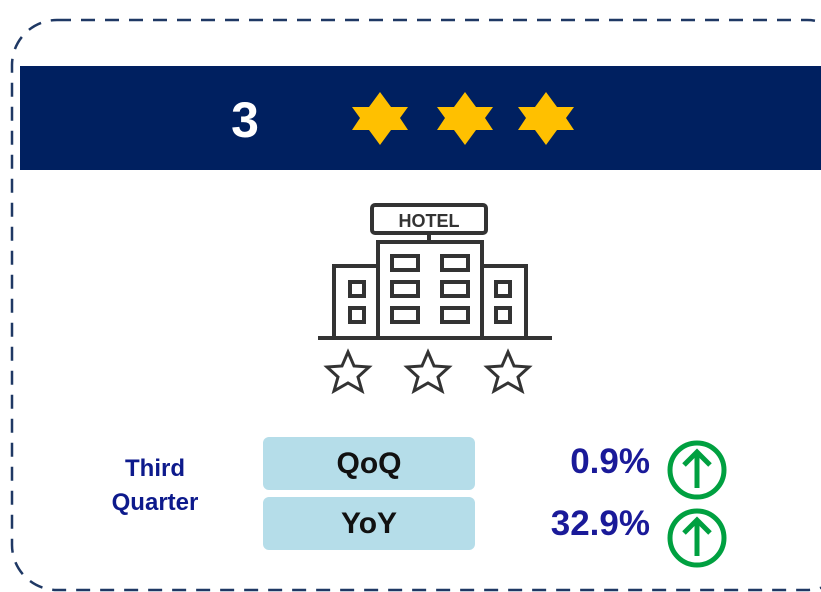 The image size is (821, 592). Describe the element at coordinates (463, 118) in the screenshot. I see `header-stars` at that location.